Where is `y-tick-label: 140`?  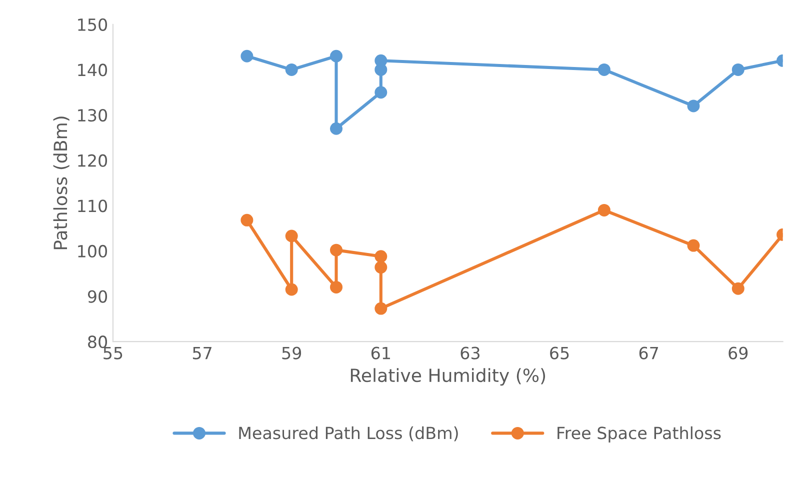
y-tick-label: 140 is located at coordinates (93, 70).